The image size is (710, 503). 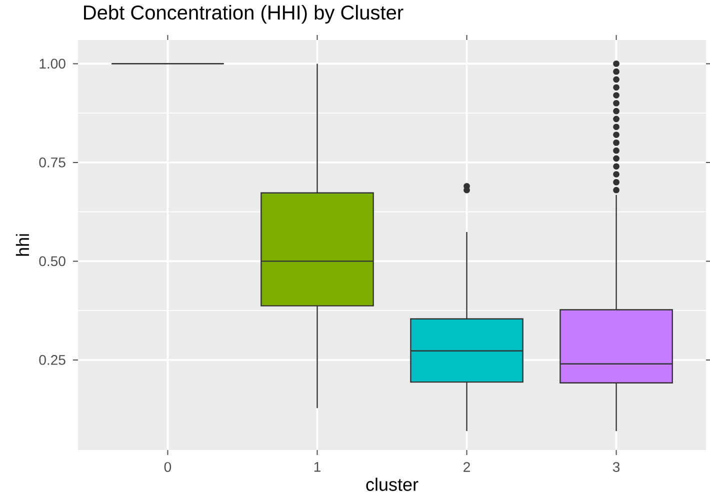 I want to click on x-tick-label: 3, so click(x=616, y=467).